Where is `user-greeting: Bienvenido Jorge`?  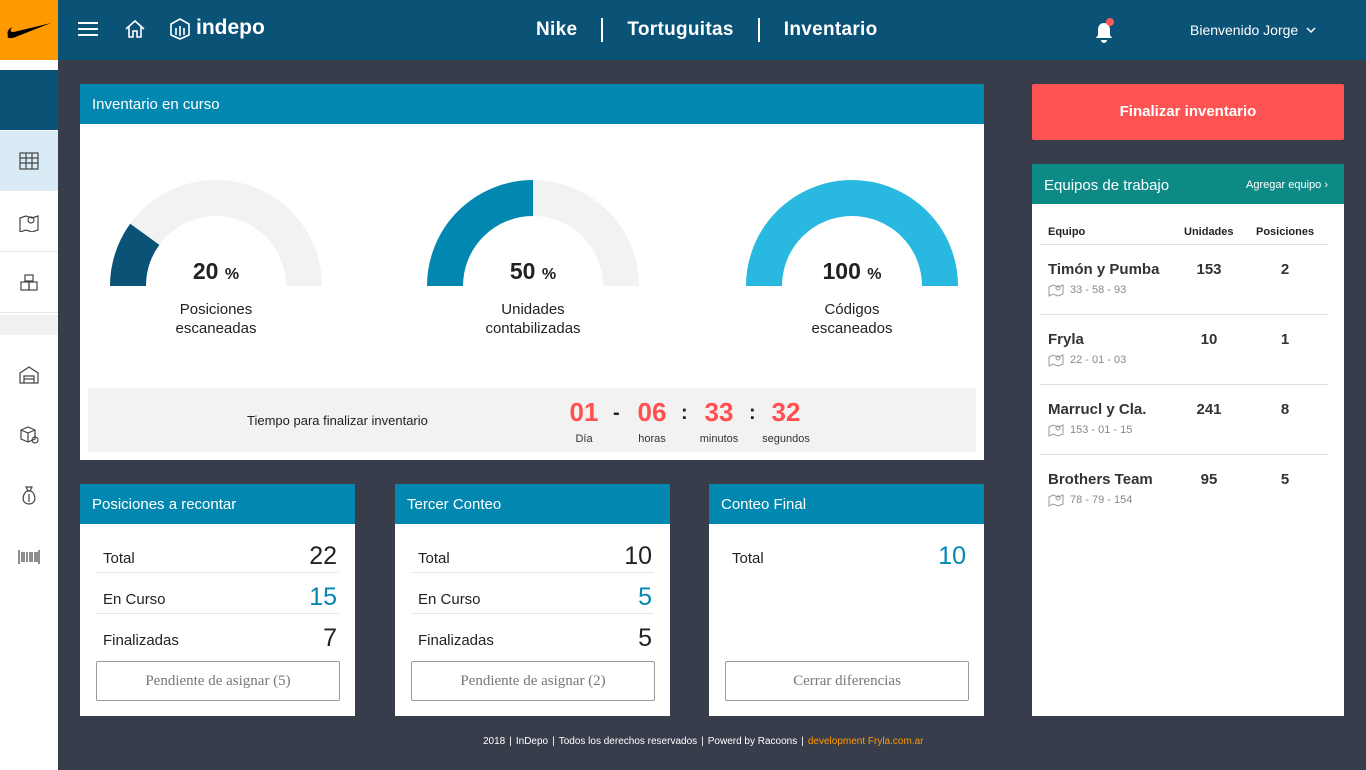
user-greeting: Bienvenido Jorge is located at coordinates (1244, 30).